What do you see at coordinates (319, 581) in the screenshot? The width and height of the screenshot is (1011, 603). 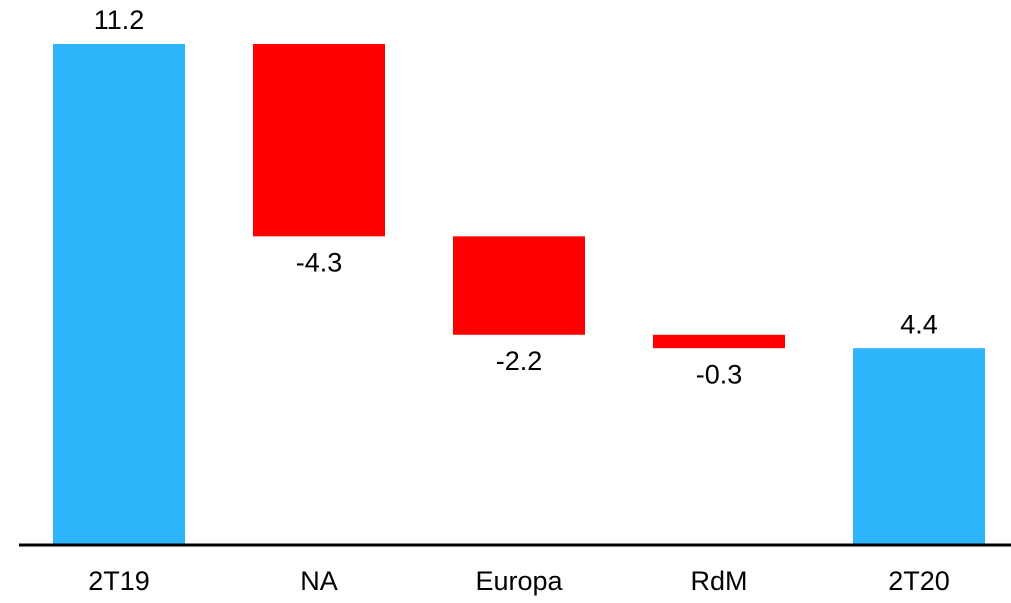 I see `x-tick-label: NA` at bounding box center [319, 581].